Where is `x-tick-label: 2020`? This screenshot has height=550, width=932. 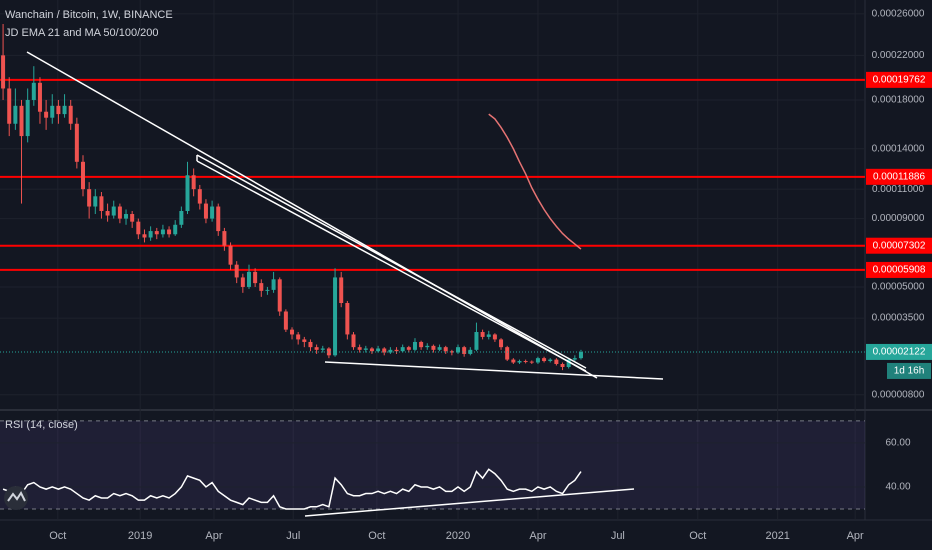 x-tick-label: 2020 is located at coordinates (458, 536).